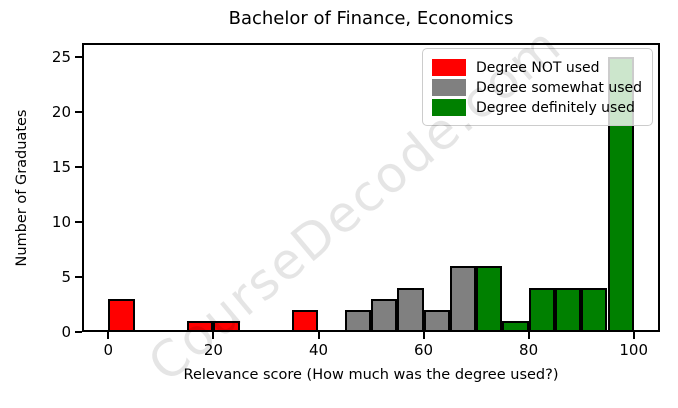  I want to click on legend-label-definitely: Degree definitely used, so click(555, 107).